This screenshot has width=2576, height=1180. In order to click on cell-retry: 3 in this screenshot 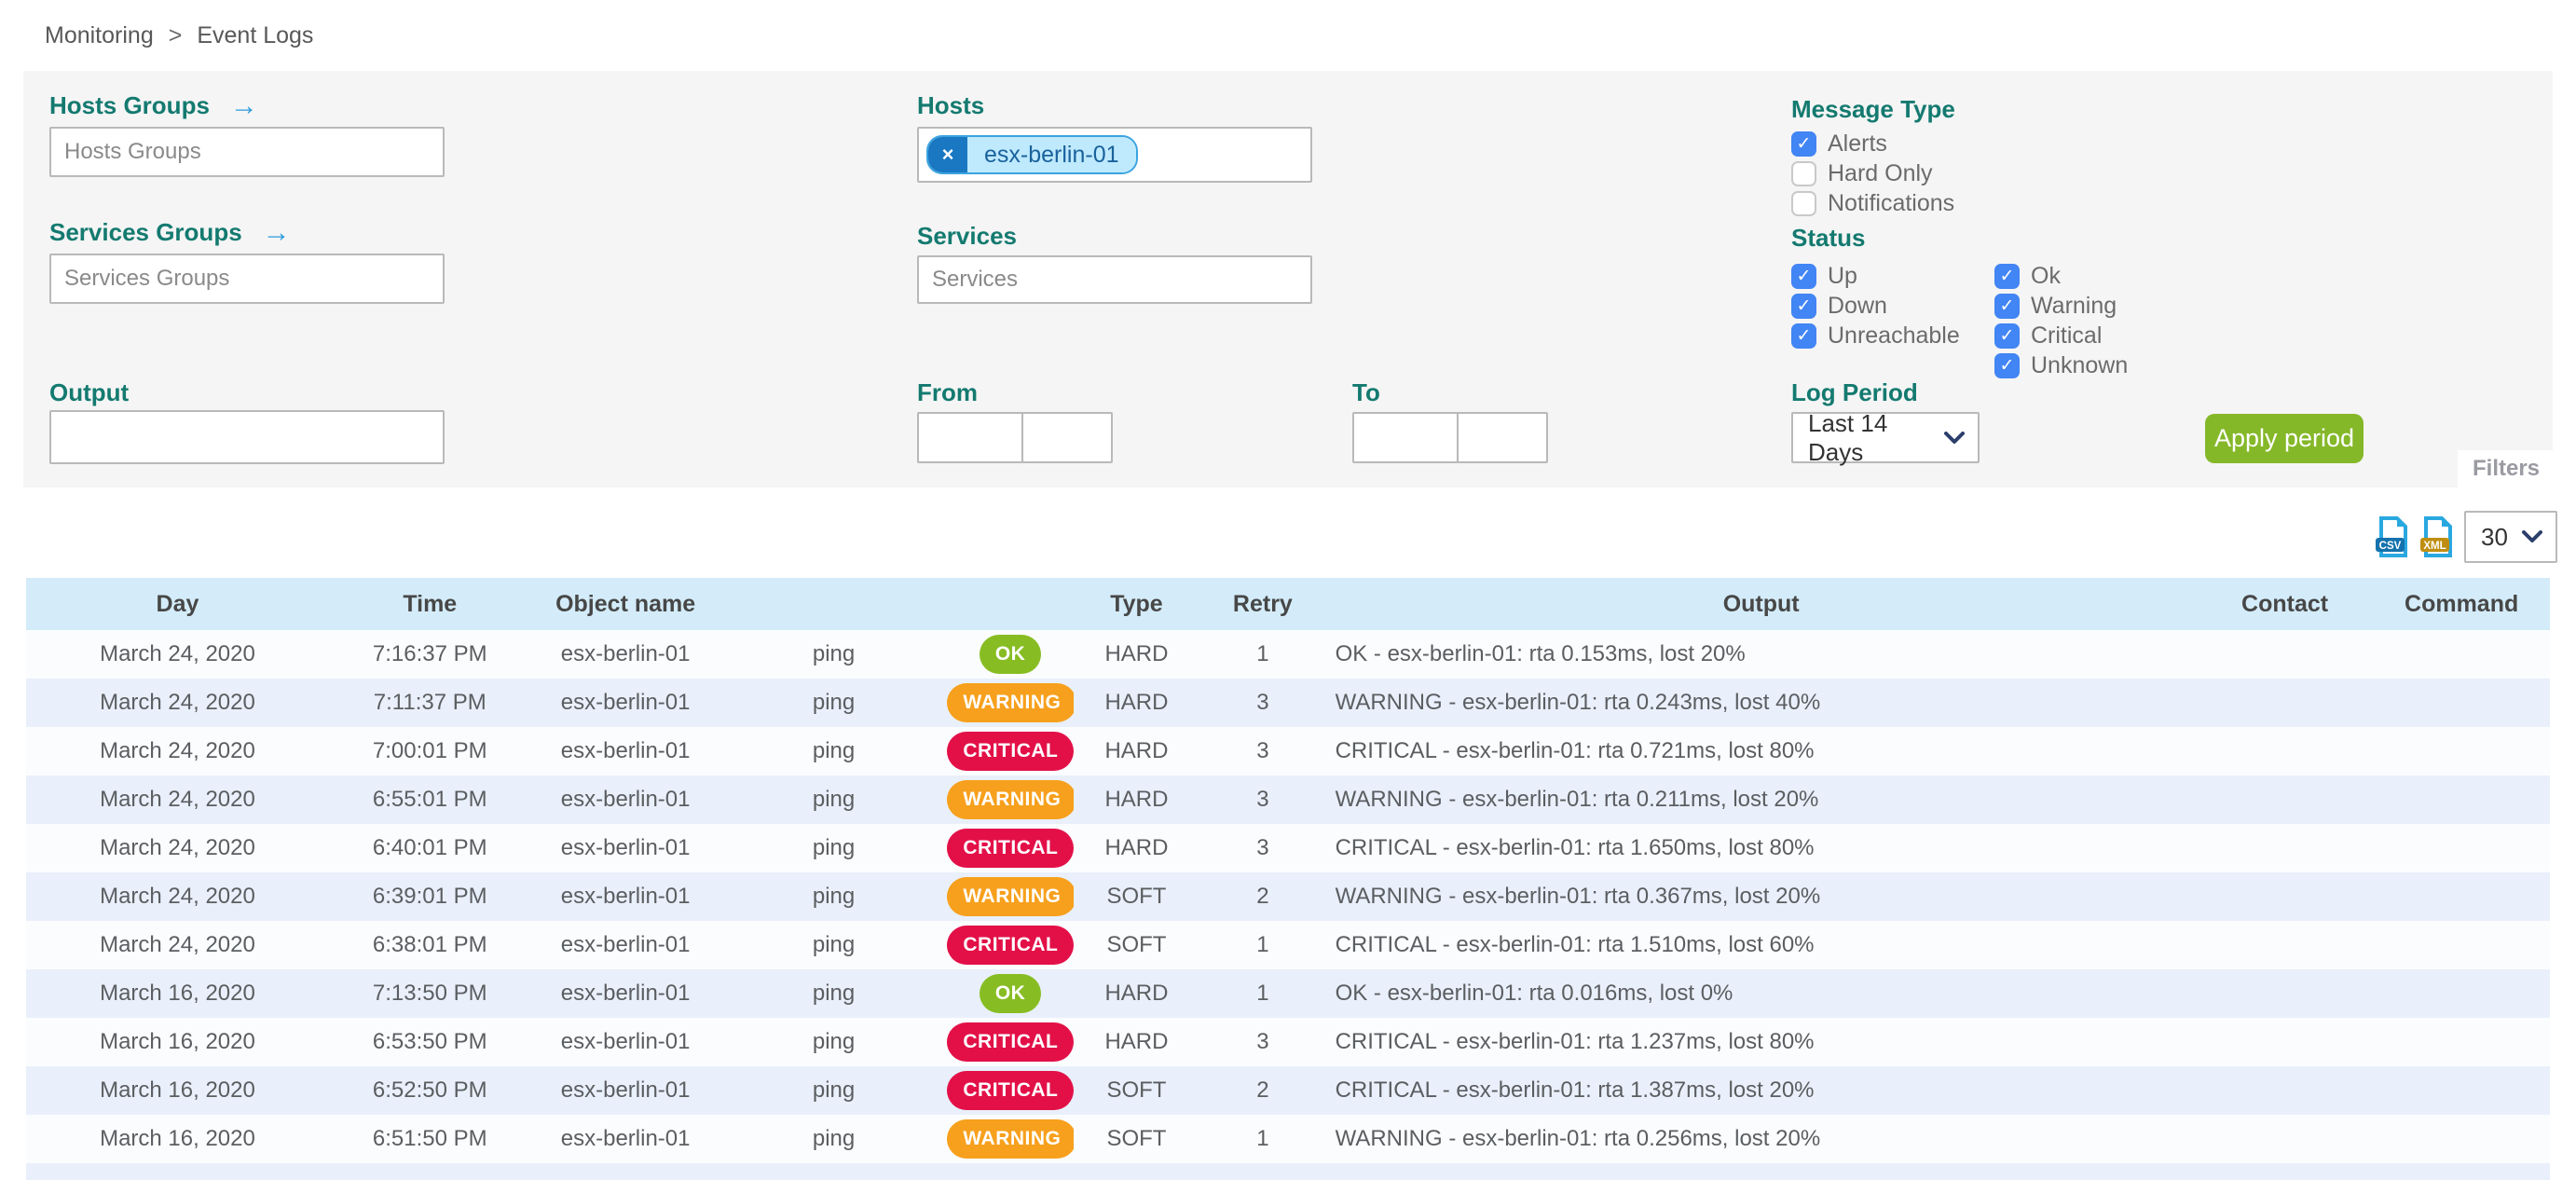, I will do `click(1262, 848)`.